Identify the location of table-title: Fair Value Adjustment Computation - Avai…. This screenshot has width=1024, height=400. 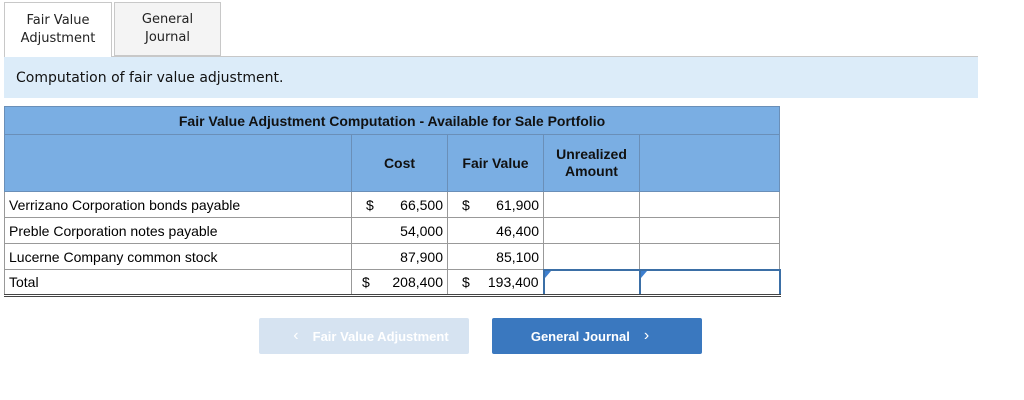
(392, 120).